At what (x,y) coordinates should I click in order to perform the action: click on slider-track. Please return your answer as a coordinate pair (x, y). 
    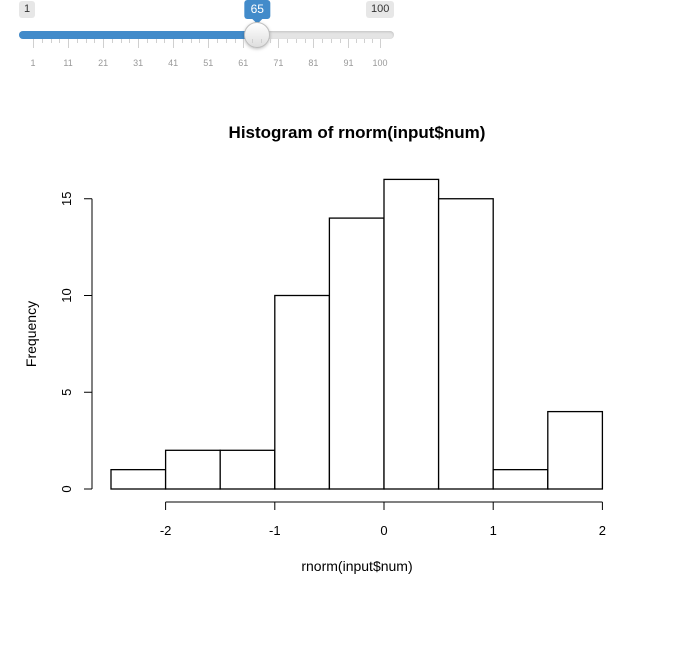
    Looking at the image, I should click on (206, 35).